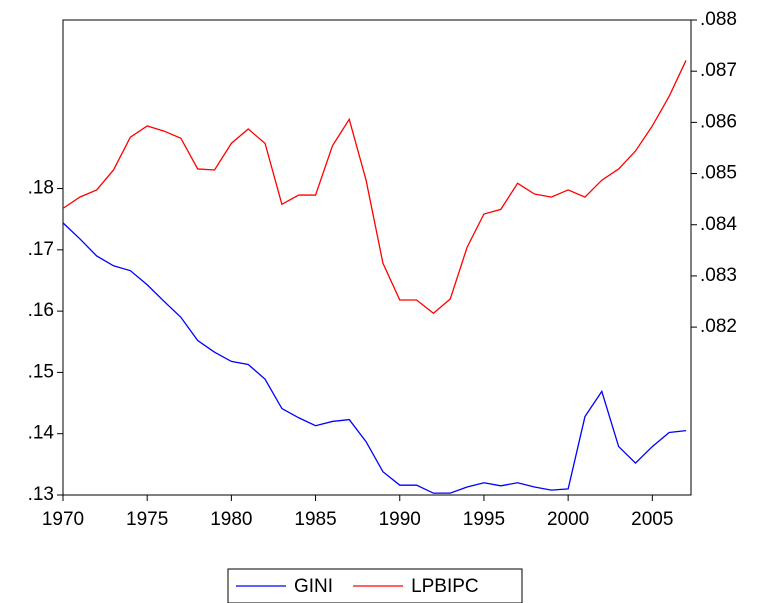 The image size is (762, 603). I want to click on x-tick-label: 1980, so click(231, 519).